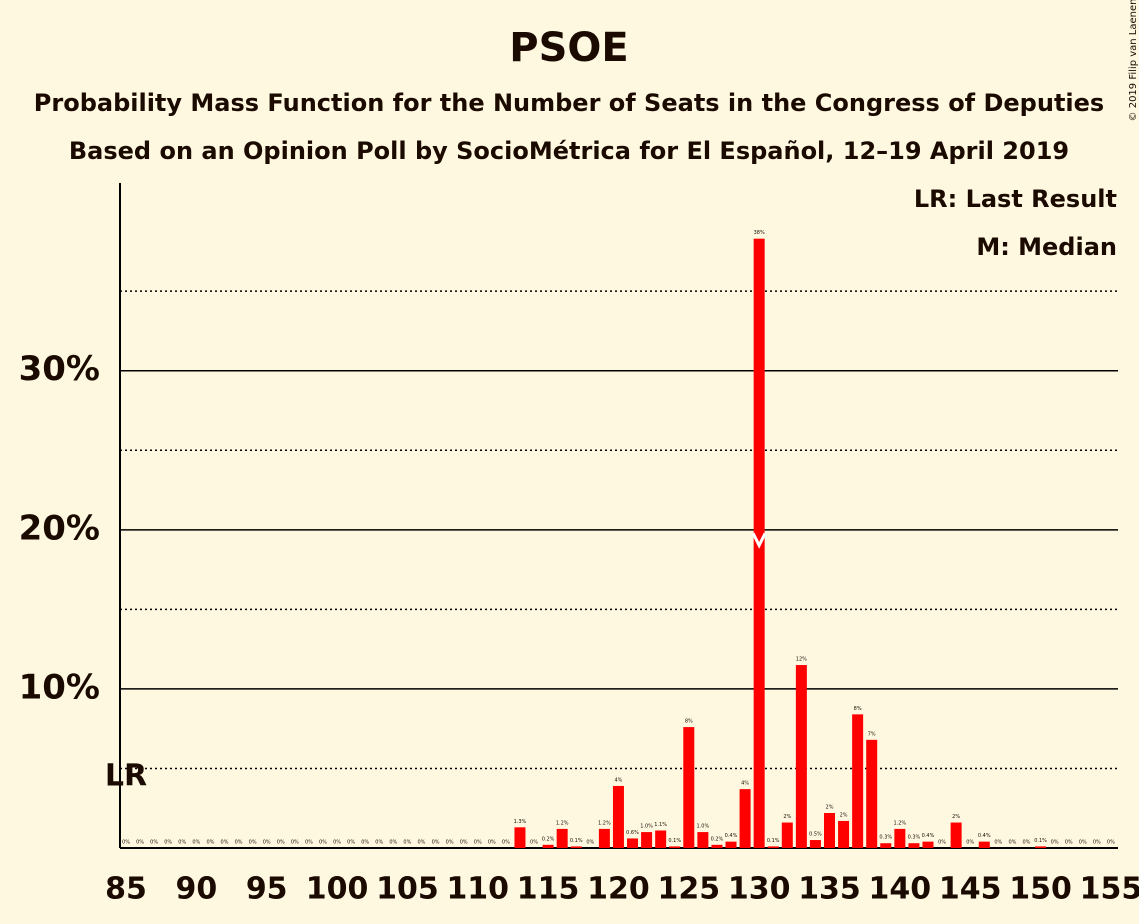  What do you see at coordinates (126, 776) in the screenshot?
I see `last-result-label: LR` at bounding box center [126, 776].